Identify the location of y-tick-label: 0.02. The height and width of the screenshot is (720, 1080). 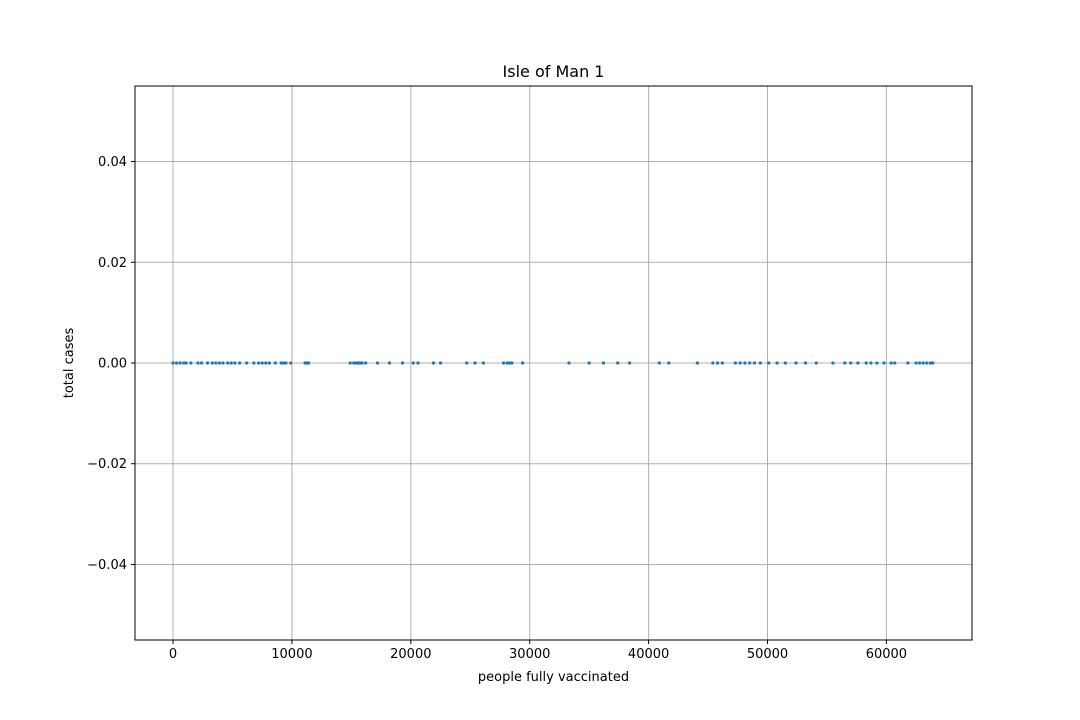
(112, 263).